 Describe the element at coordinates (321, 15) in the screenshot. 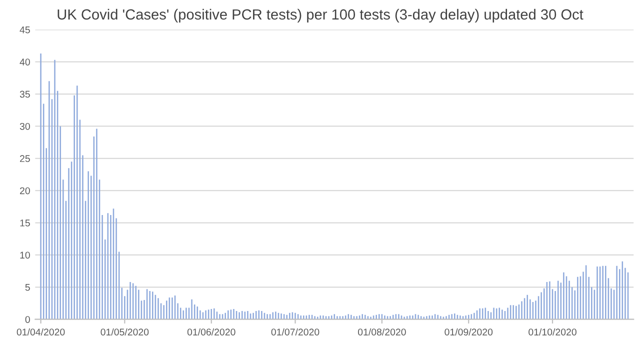

I see `chart-title: UK Covid 'Cases' (positive PCR tests) per 100 tests (3-day delay) updated 30 Oct` at that location.